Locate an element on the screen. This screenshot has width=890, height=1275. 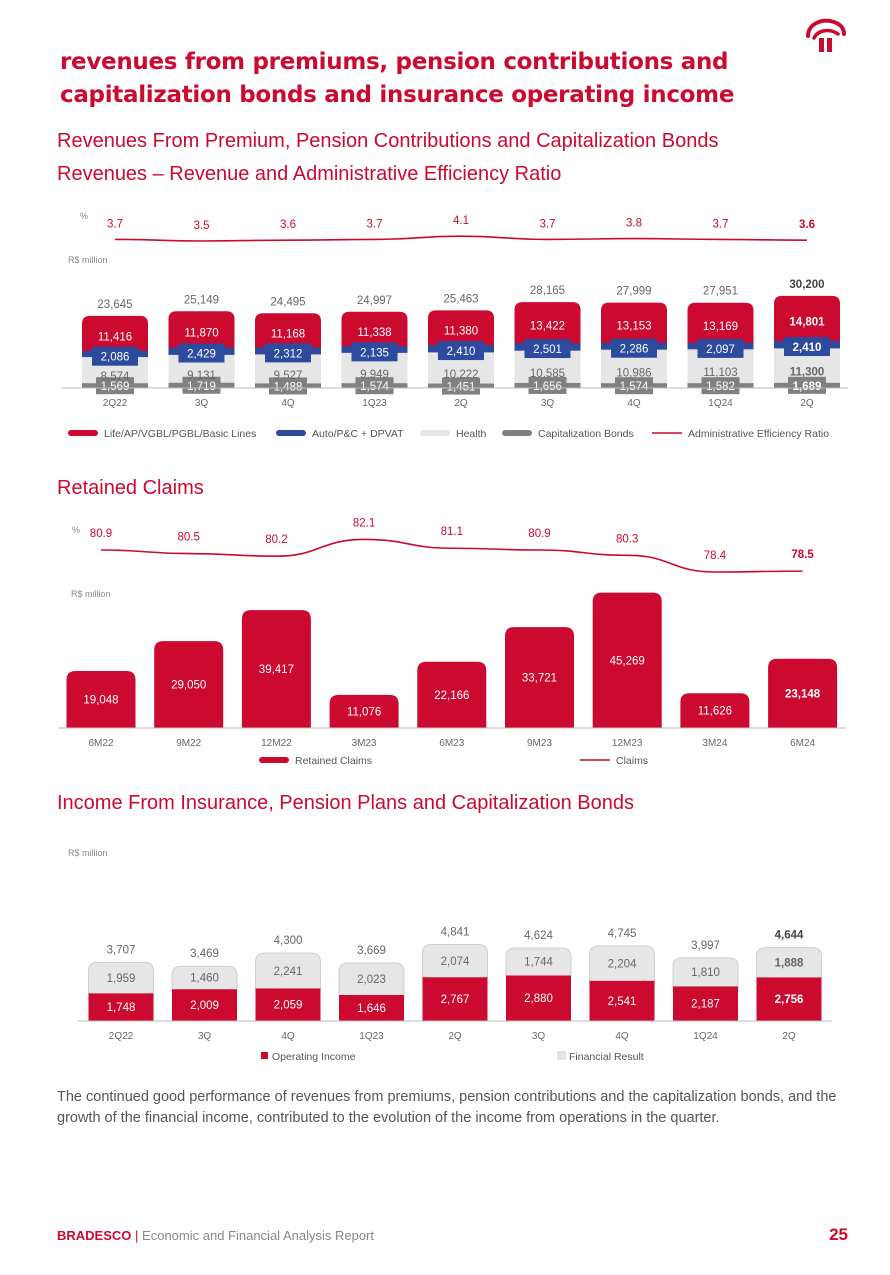
operating-income-value: 2,767 is located at coordinates (455, 1000).